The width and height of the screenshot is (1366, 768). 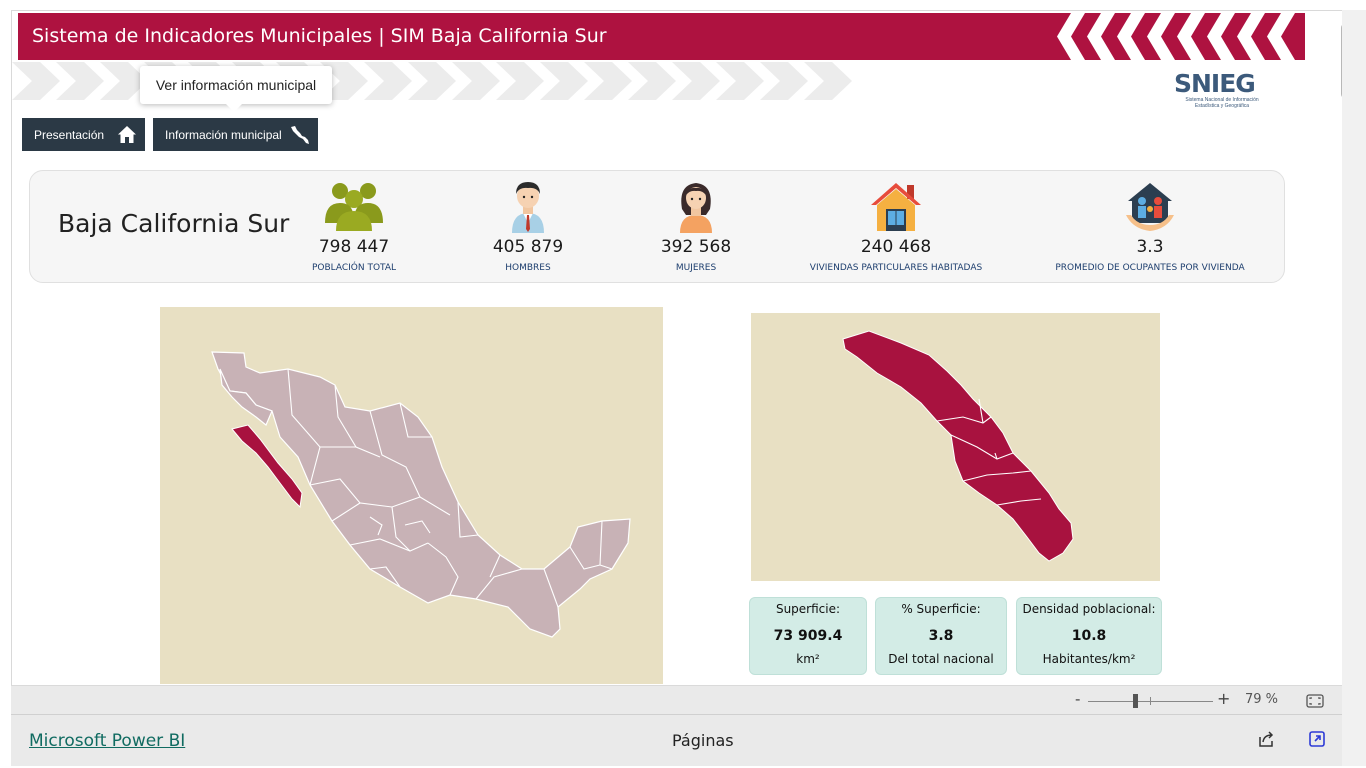 I want to click on superficie-box: Superficie: 73 909.4 km², so click(x=808, y=636).